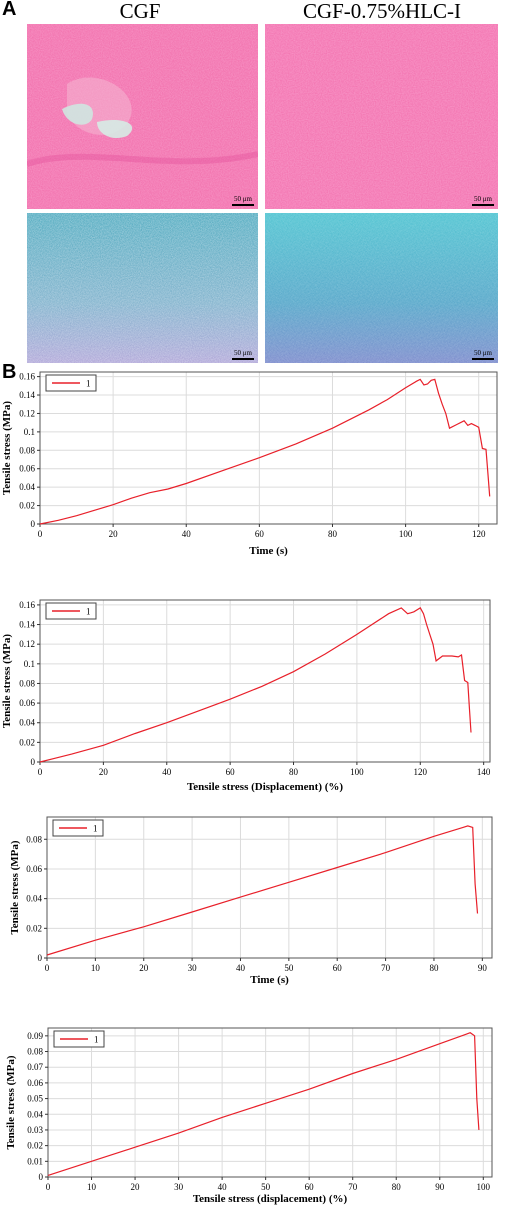  Describe the element at coordinates (35, 1099) in the screenshot. I see `y-tick-label: 0.05` at that location.